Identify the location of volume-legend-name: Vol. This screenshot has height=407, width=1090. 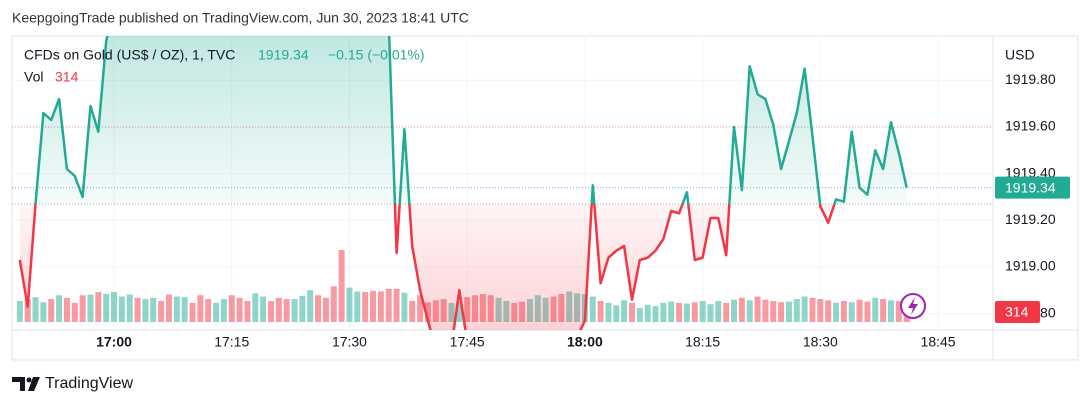
(33, 77).